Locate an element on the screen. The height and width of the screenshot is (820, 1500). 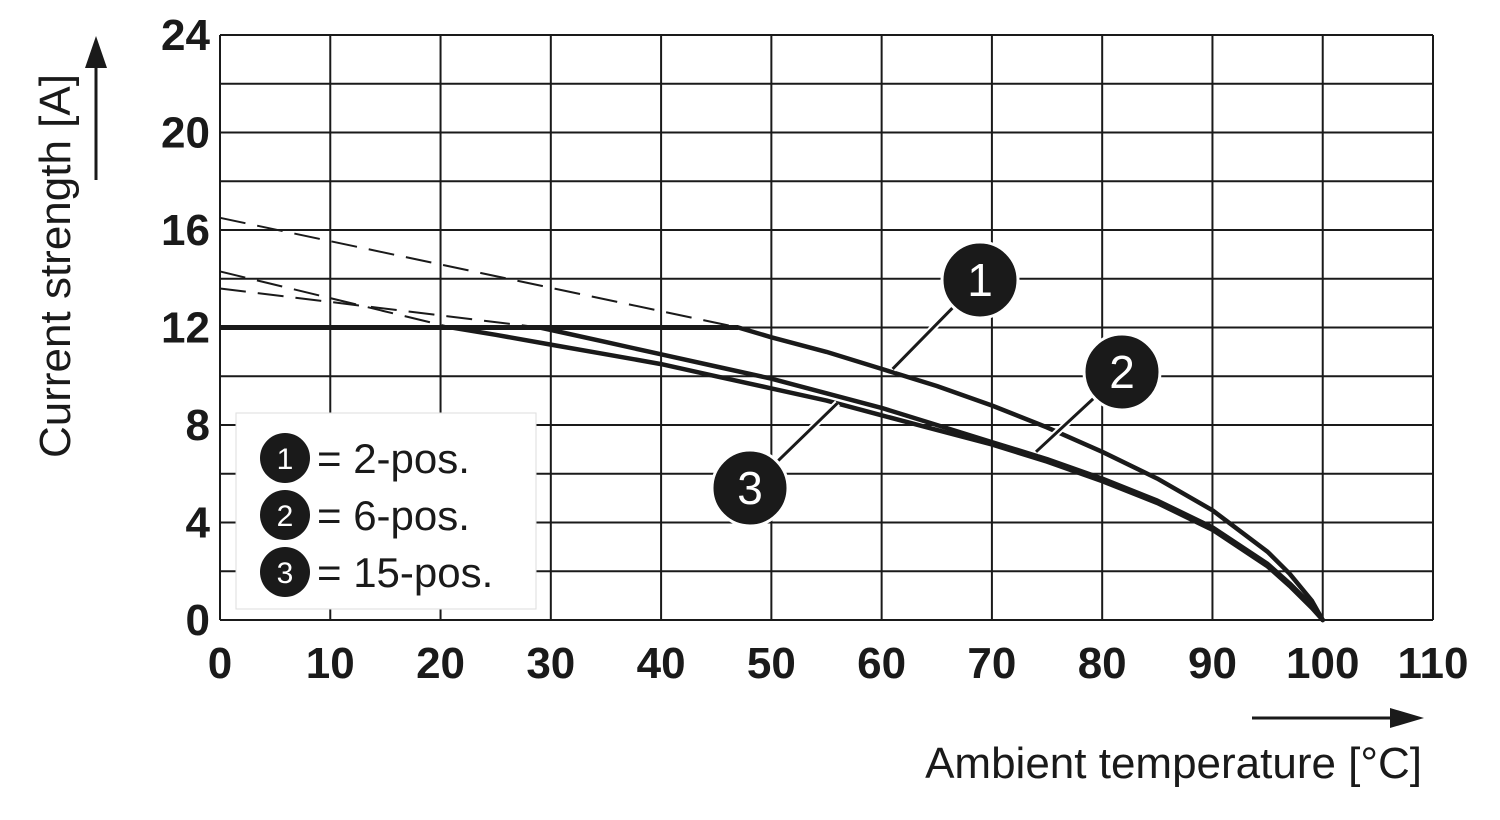
y-tick-label: 0 is located at coordinates (198, 620).